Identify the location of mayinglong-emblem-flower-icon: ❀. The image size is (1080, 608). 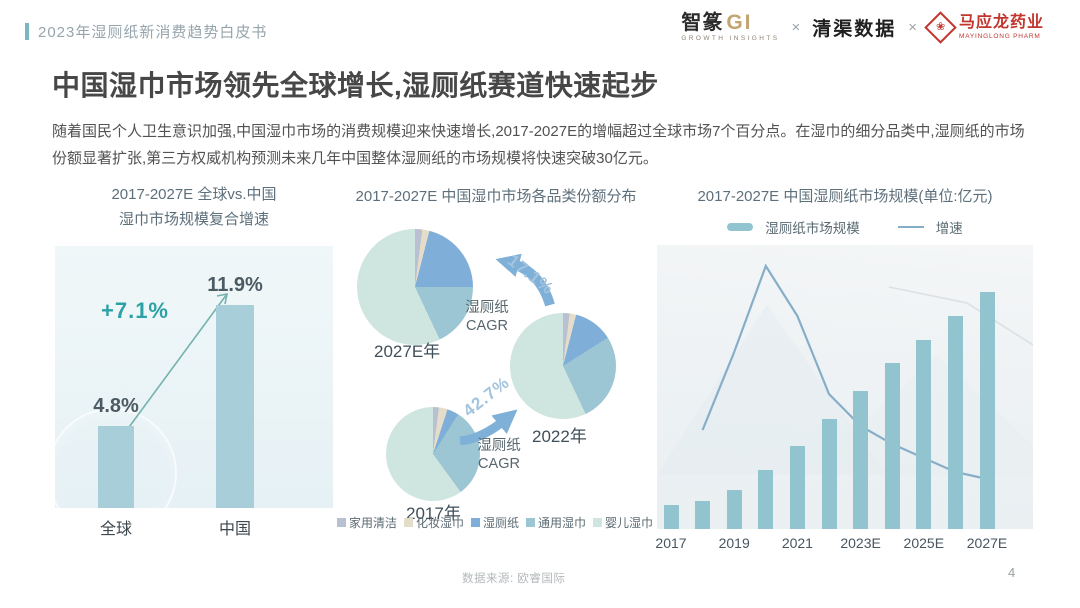
(940, 26).